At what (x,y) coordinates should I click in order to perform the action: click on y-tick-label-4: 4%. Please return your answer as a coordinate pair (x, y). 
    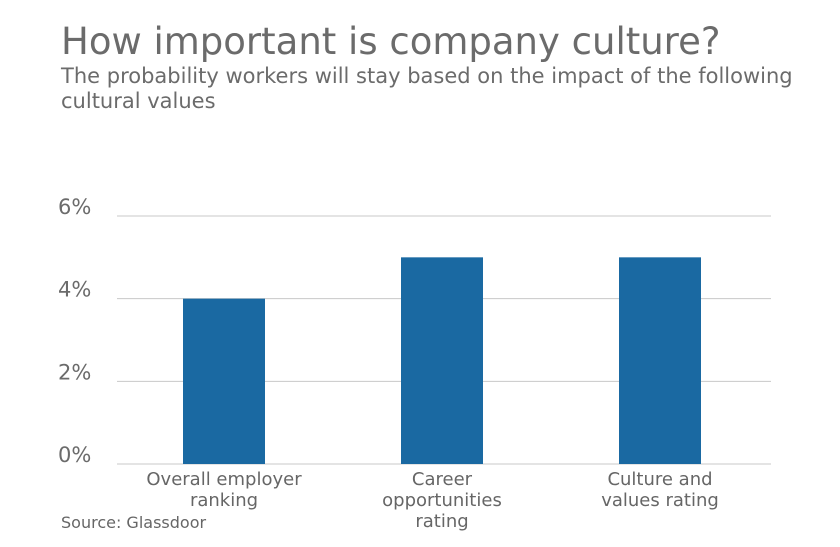
    Looking at the image, I should click on (74, 290).